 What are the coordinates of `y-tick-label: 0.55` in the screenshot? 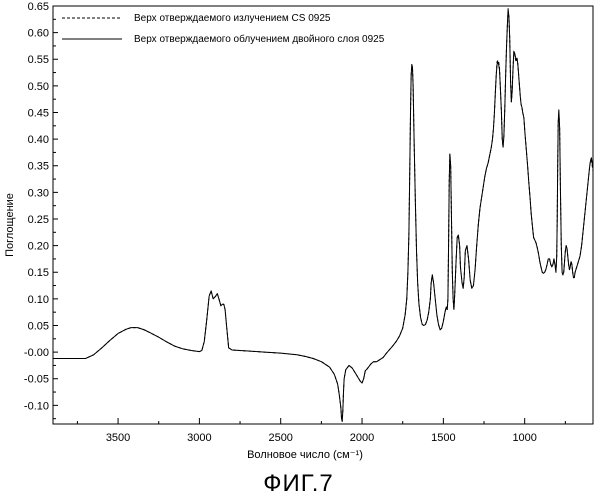 It's located at (38, 60).